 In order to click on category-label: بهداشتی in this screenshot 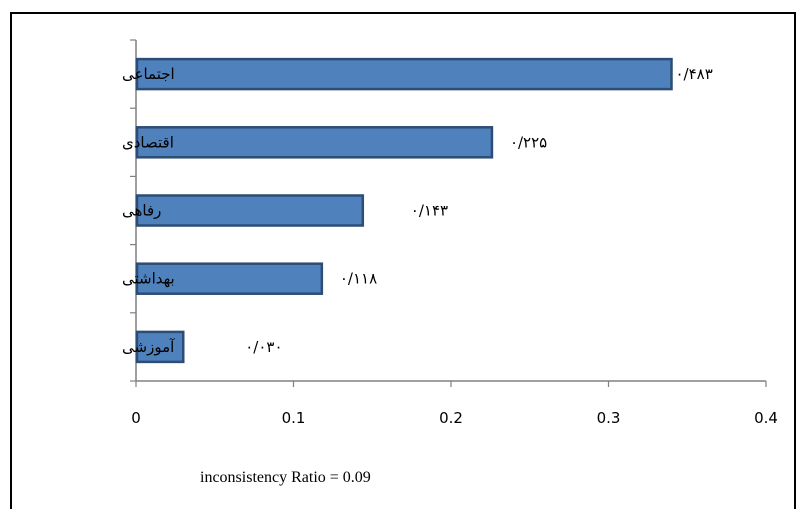, I will do `click(148, 279)`.